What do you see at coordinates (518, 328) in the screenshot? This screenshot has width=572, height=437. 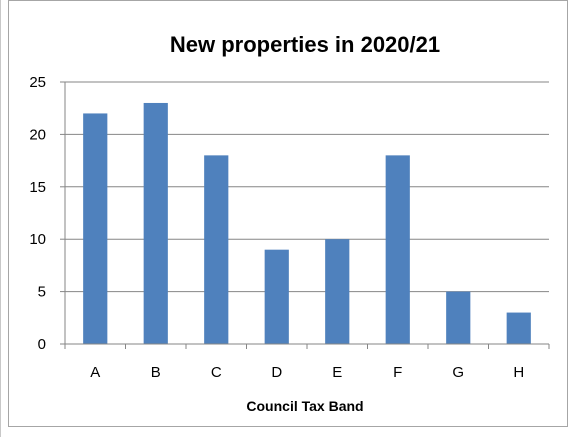 I see `bar-H` at bounding box center [518, 328].